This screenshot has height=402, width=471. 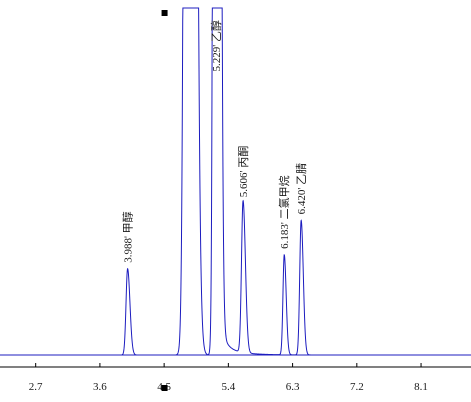 I want to click on peak-label: 5.229' 乙醇, so click(x=216, y=45).